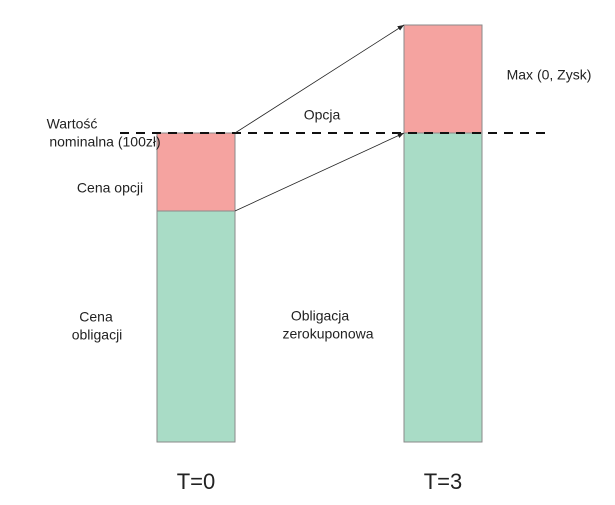 The height and width of the screenshot is (505, 615). I want to click on label: obligacji, so click(97, 335).